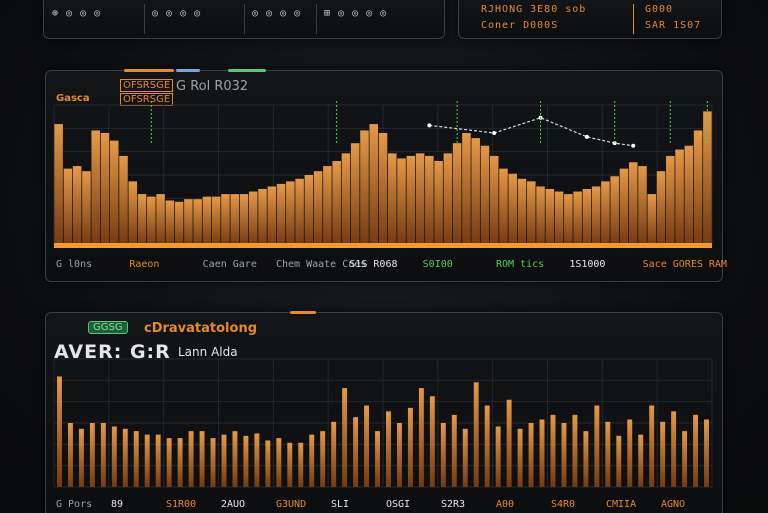 Image resolution: width=768 pixels, height=513 pixels. Describe the element at coordinates (244, 19) in the screenshot. I see `top-ticker-left: ⊕ ◎ ◎ ◎ ◎ ◎ ◎ ◎ ◎ ◎ ◎ ◎ ⊞ ◎ ◎ ◎ ◎` at that location.